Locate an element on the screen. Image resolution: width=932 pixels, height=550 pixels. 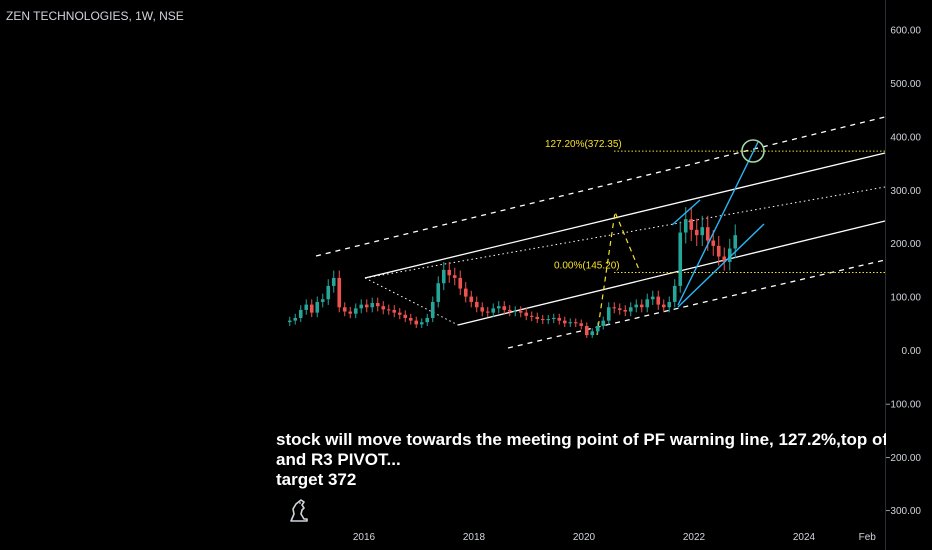
x-tick-label: 2020 is located at coordinates (584, 537).